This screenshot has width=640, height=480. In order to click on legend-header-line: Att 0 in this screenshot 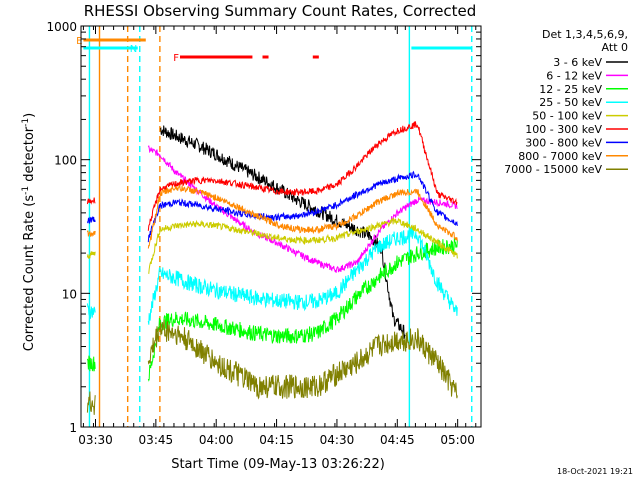, I will do `click(615, 47)`.